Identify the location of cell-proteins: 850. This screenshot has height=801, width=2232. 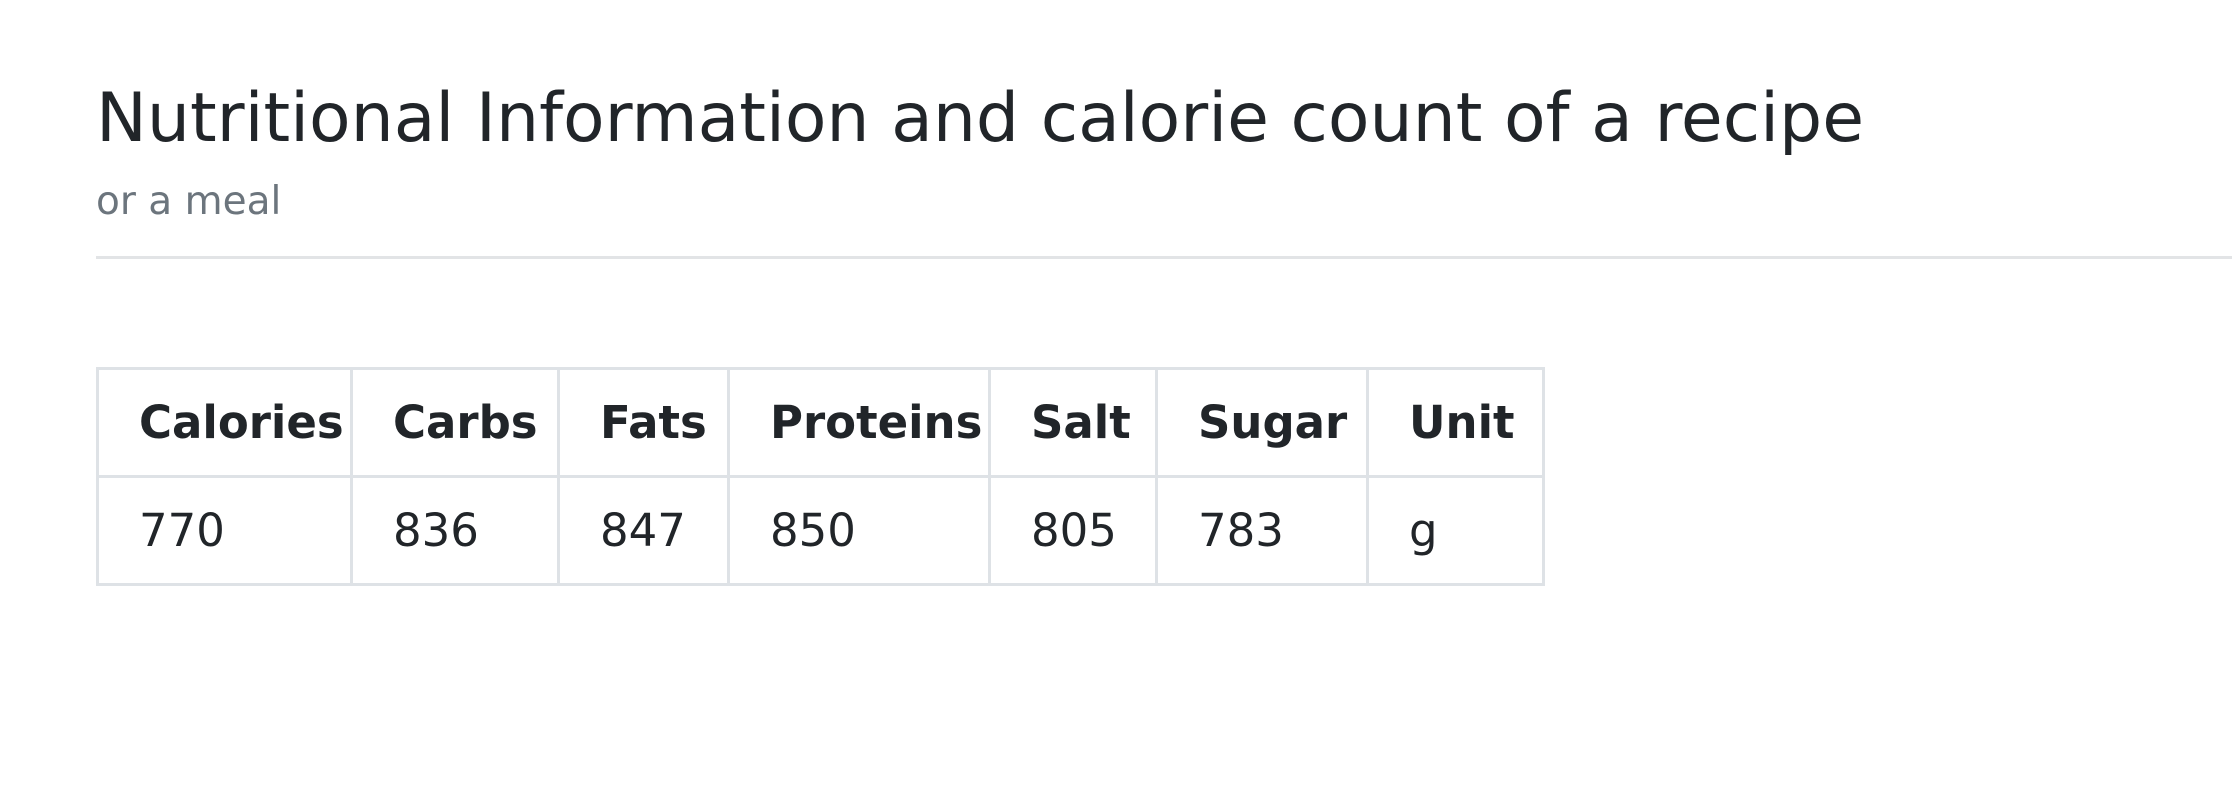
(859, 530).